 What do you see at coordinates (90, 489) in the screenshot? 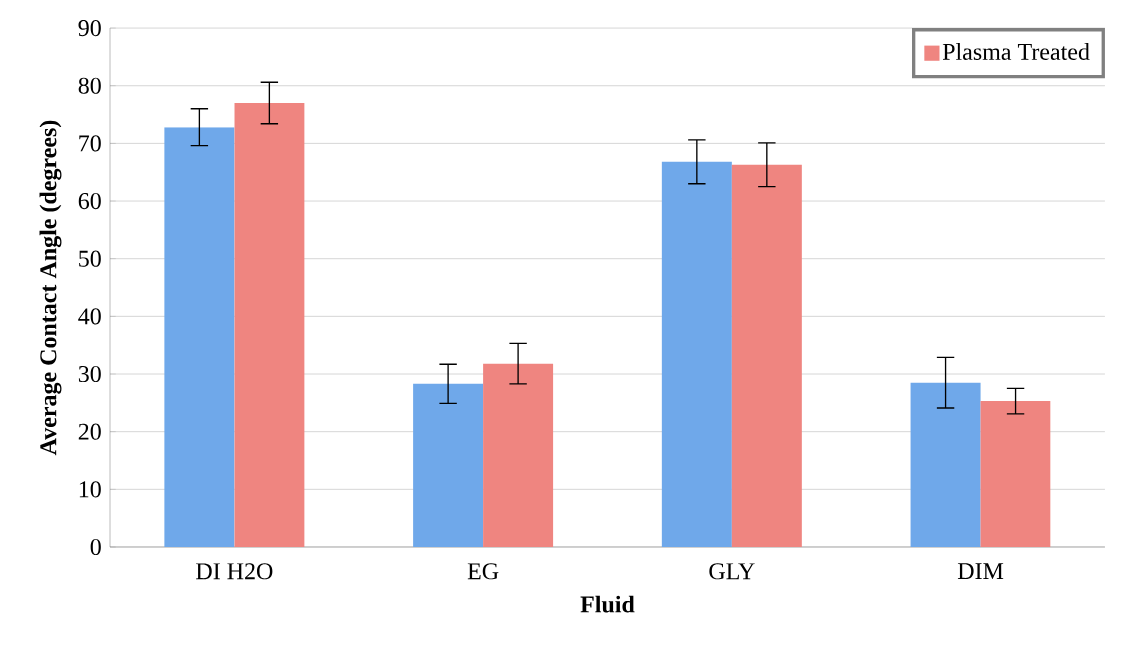
I see `y-tick-label: 10` at bounding box center [90, 489].